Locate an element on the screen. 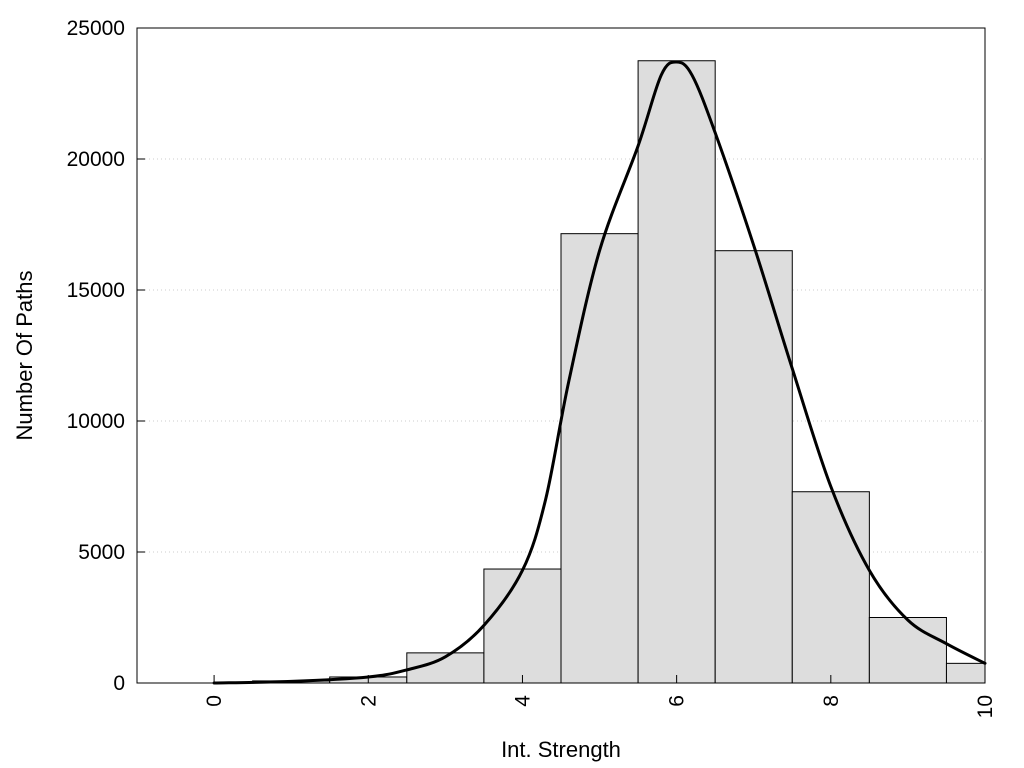  x-axis-ticks: 0 2 4 6 8 10 is located at coordinates (600, 696).